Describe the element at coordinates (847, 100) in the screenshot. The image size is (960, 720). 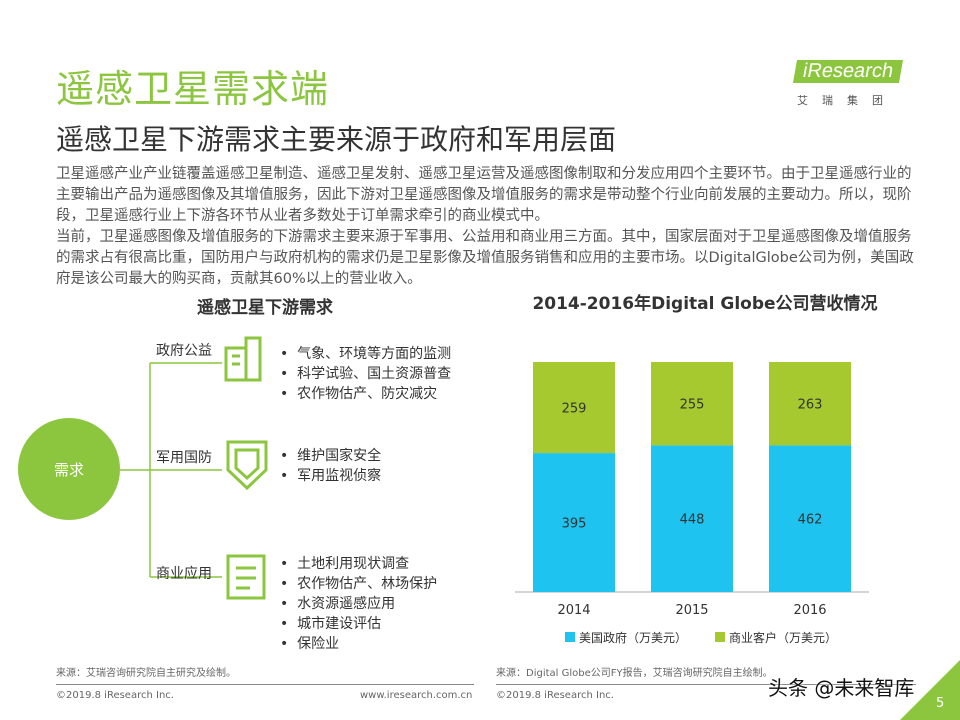
I see `logo-subtitle: 艾瑞集团` at that location.